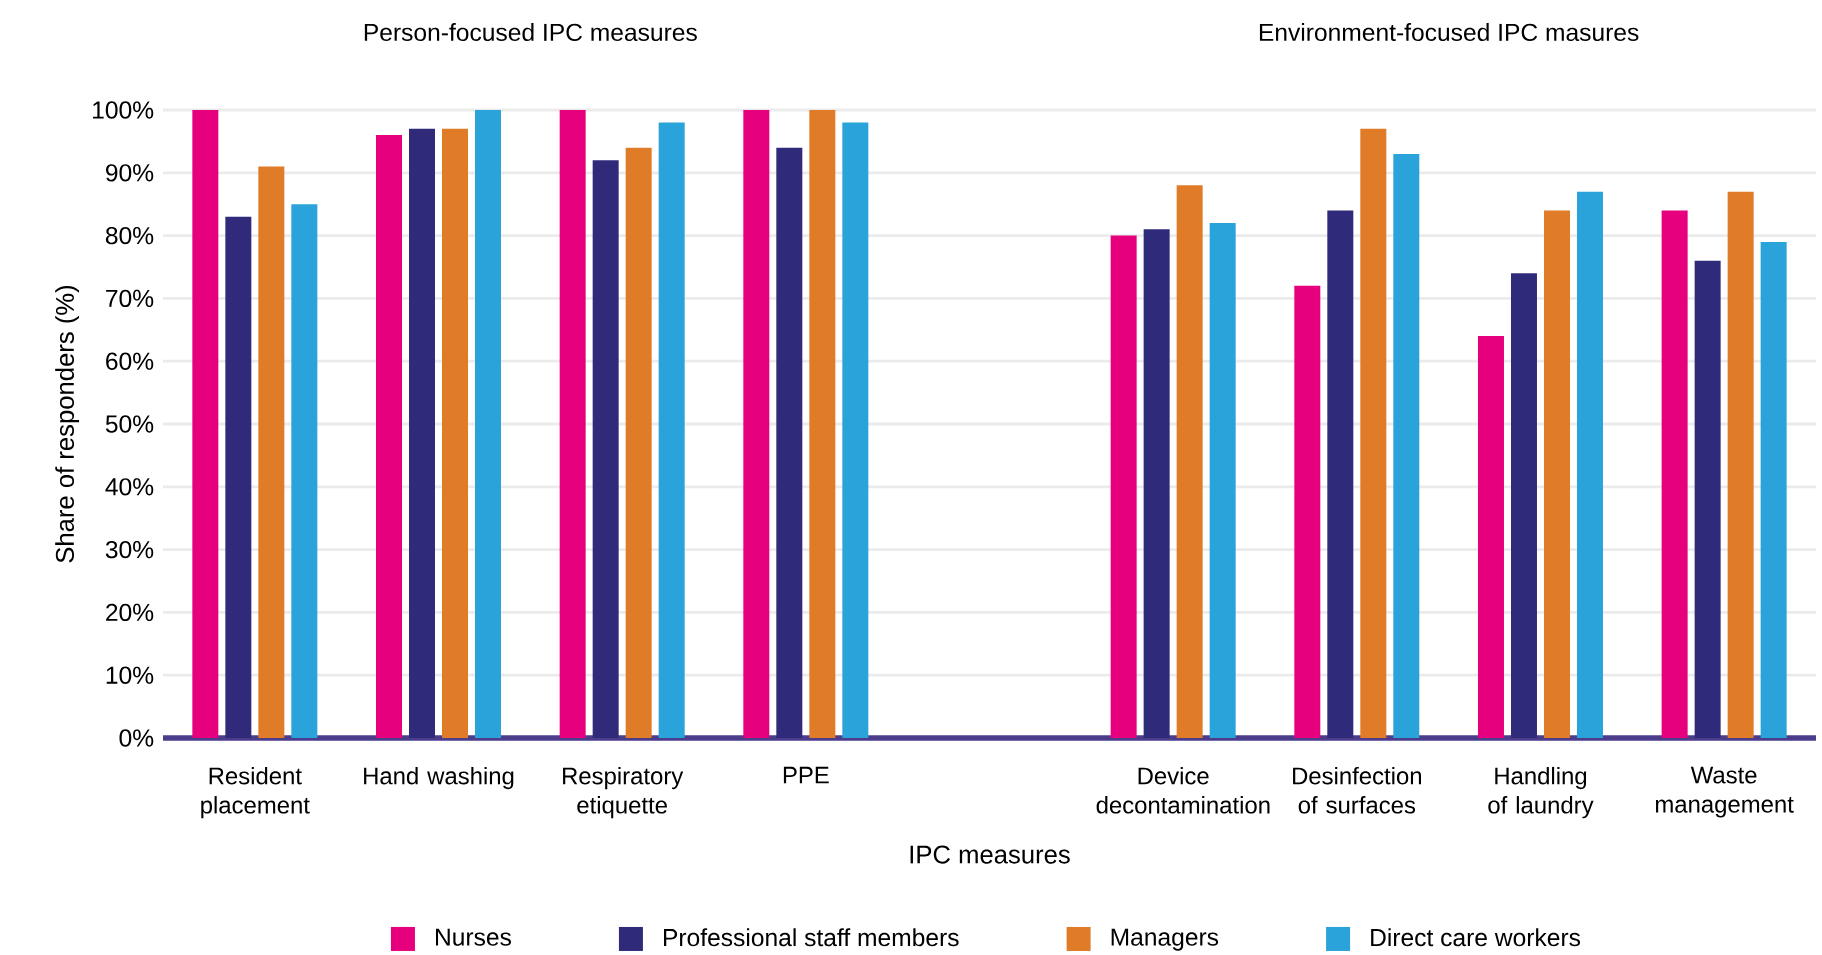  What do you see at coordinates (130, 173) in the screenshot?
I see `y-tick-label: 90%` at bounding box center [130, 173].